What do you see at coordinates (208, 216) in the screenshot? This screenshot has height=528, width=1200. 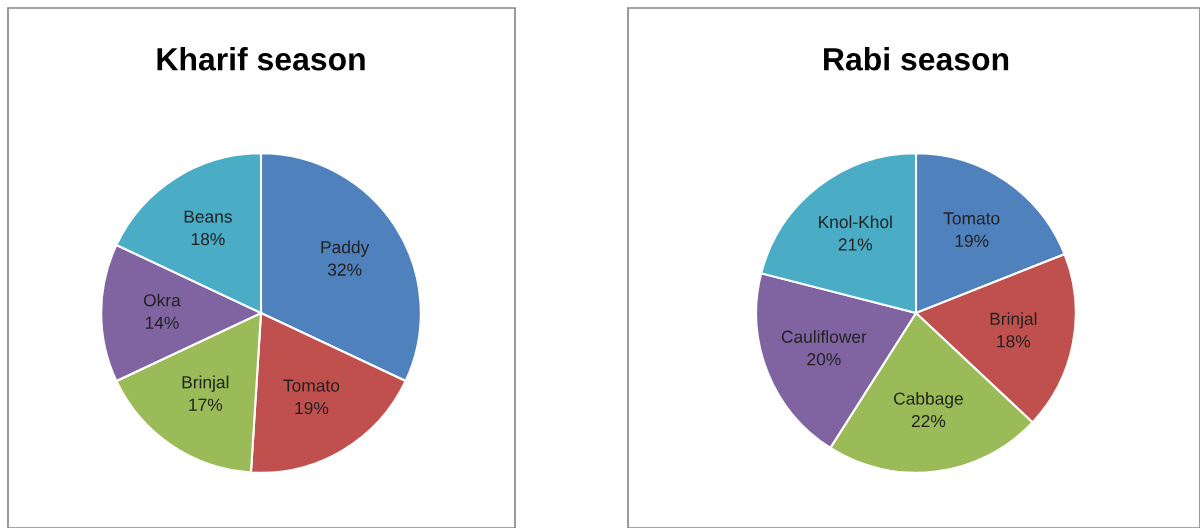 I see `slice-label: Beans` at bounding box center [208, 216].